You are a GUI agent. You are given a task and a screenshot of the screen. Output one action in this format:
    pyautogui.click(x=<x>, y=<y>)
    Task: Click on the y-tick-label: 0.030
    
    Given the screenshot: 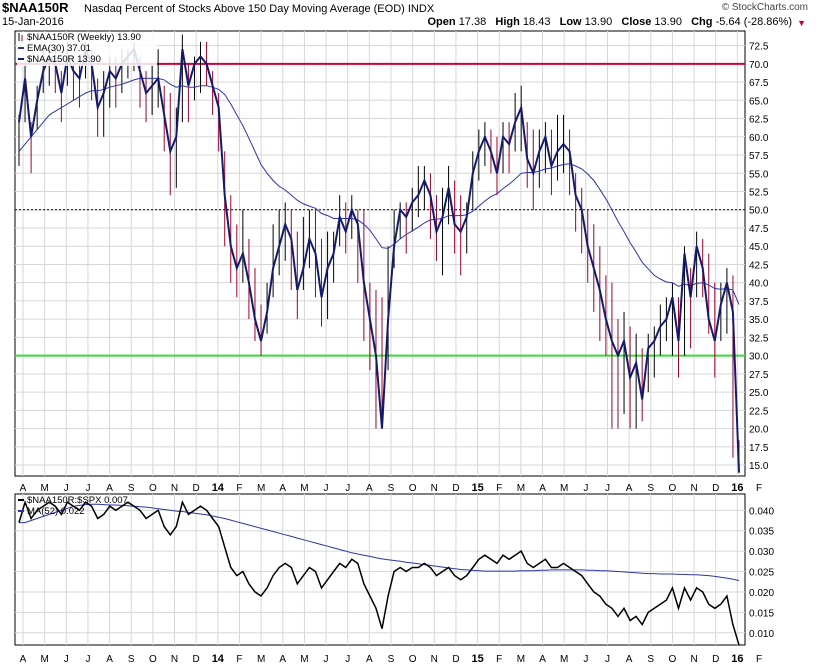 What is the action you would take?
    pyautogui.click(x=761, y=552)
    